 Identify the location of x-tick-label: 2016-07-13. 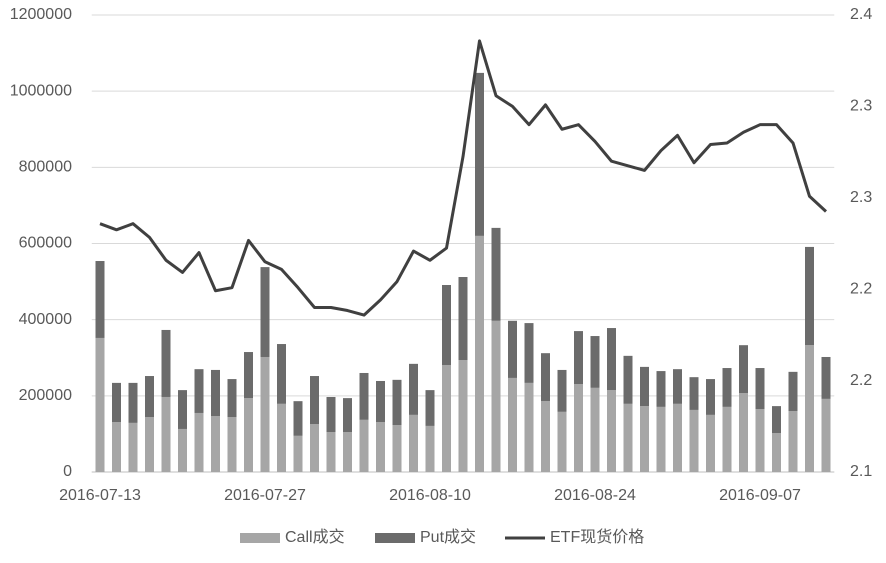
(100, 495).